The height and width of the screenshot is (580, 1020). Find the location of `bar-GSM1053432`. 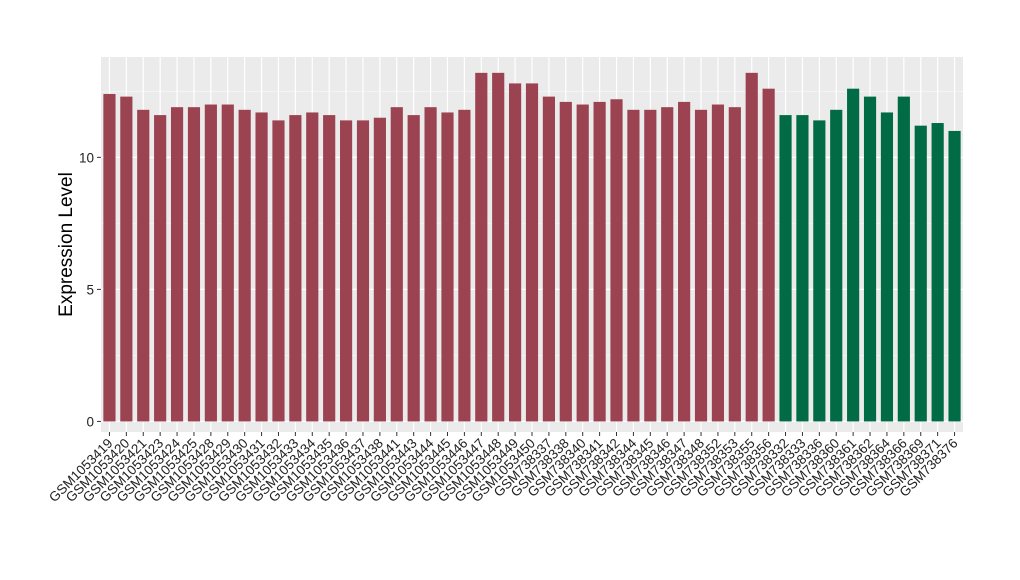

bar-GSM1053432 is located at coordinates (278, 271).